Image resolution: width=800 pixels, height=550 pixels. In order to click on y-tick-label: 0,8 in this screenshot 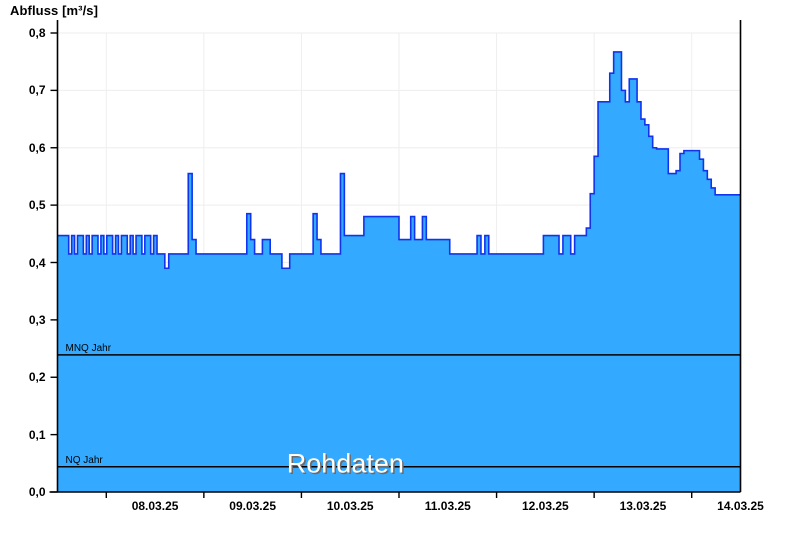, I will do `click(37, 33)`.